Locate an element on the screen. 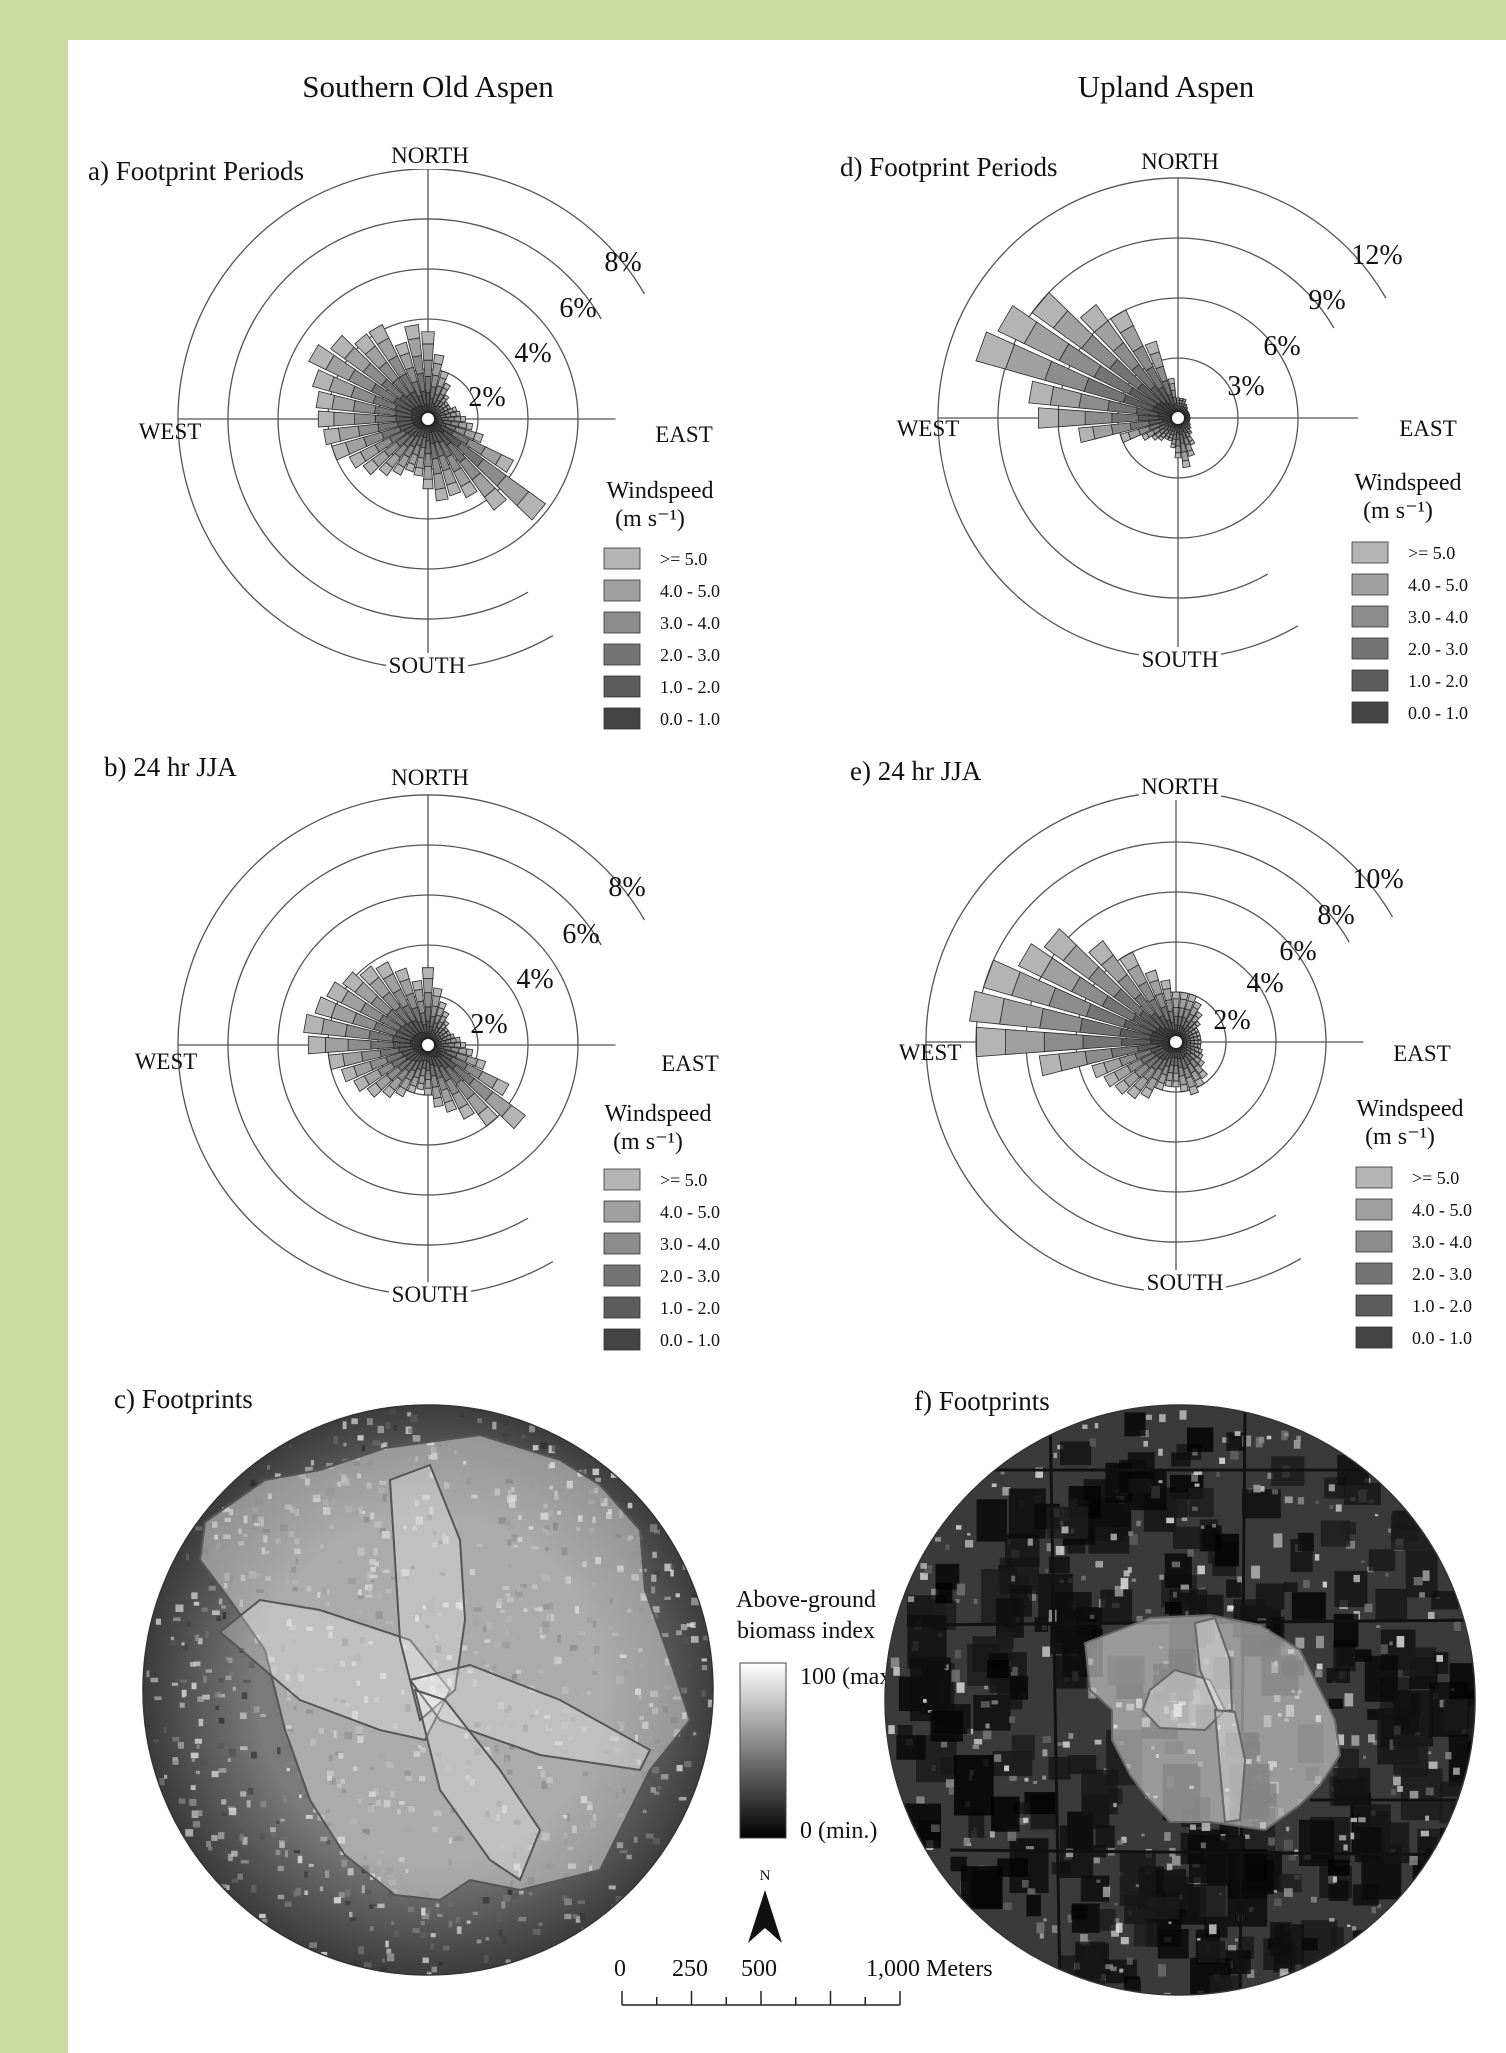 This screenshot has height=2053, width=1506. panel-d-title: d) Footprint Periods is located at coordinates (949, 167).